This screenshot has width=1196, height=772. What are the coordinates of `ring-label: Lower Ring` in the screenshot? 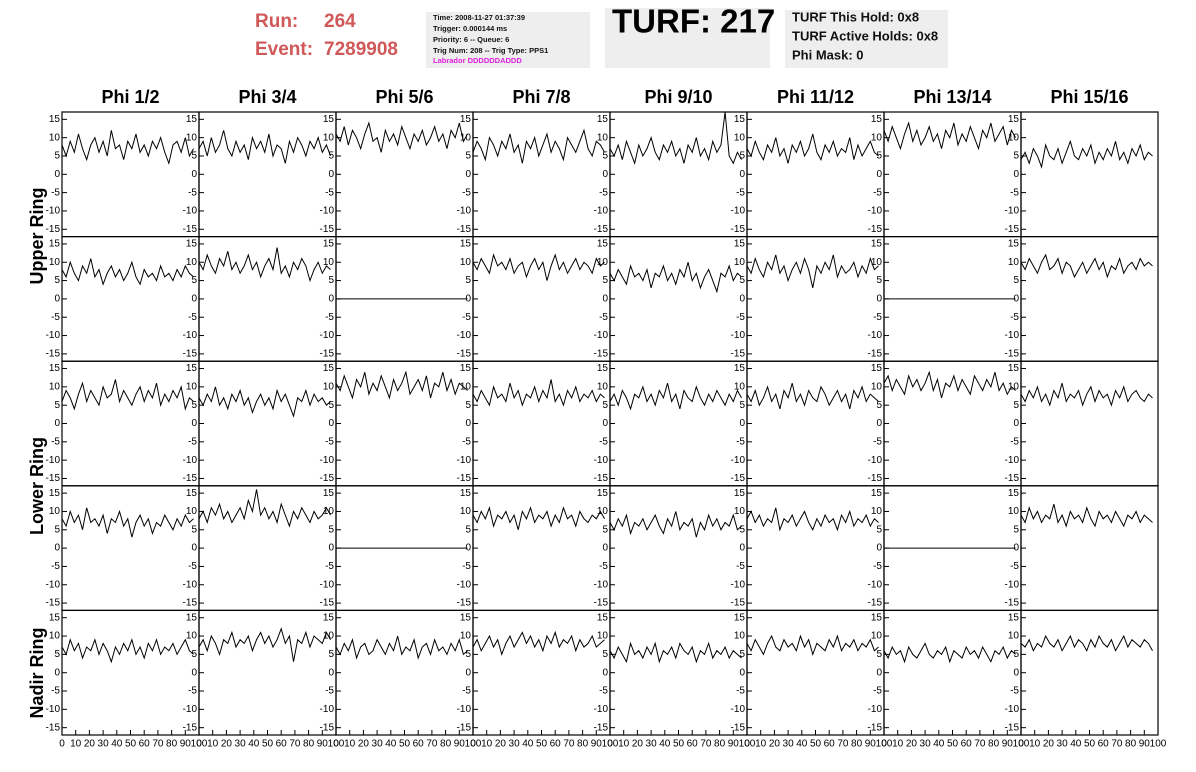 It's located at (37, 486).